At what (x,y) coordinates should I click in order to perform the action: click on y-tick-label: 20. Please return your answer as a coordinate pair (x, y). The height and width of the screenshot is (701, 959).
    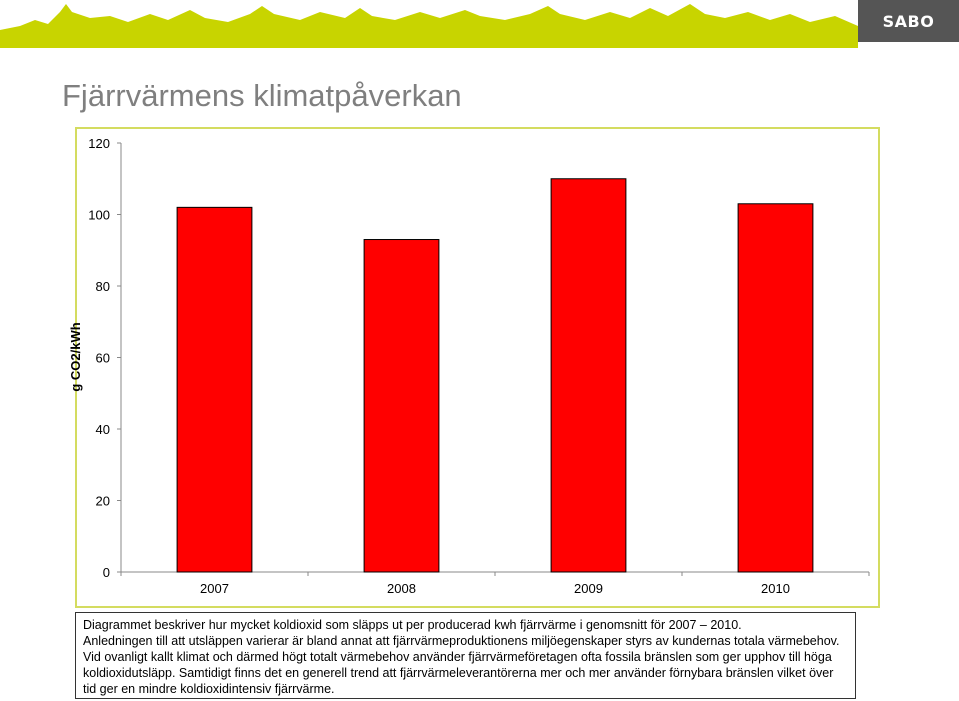
    Looking at the image, I should click on (103, 501).